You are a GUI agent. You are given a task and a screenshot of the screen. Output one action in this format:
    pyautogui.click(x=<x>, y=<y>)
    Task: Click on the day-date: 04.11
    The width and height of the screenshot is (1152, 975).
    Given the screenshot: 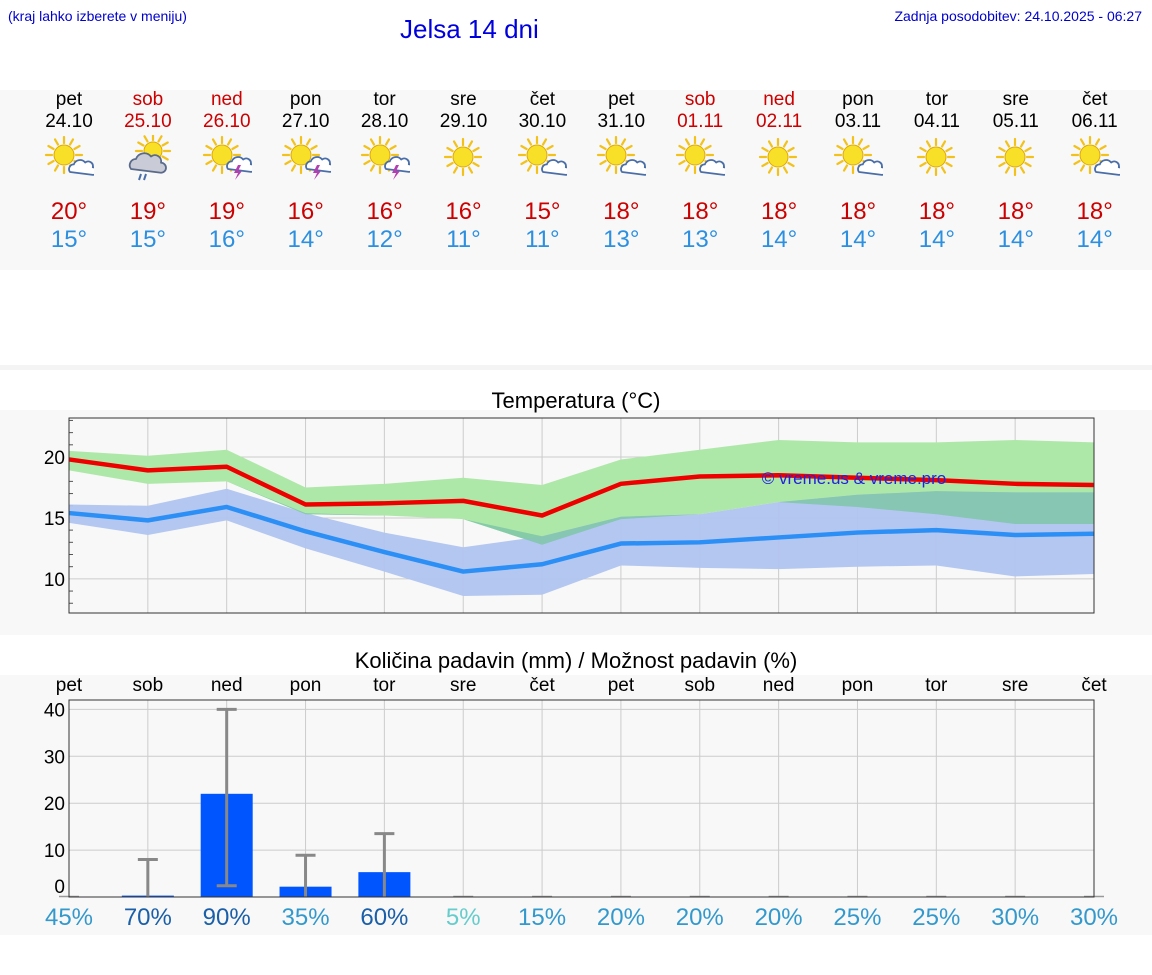 What is the action you would take?
    pyautogui.click(x=936, y=121)
    